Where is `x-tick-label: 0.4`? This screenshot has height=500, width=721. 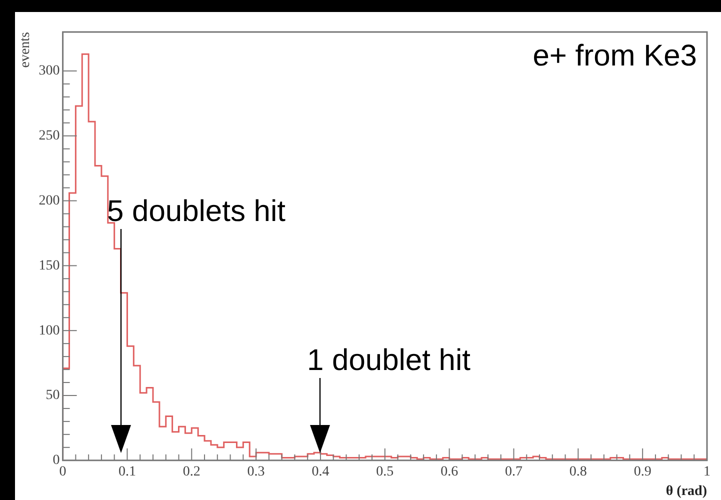
x-tick-label: 0.4 is located at coordinates (321, 472).